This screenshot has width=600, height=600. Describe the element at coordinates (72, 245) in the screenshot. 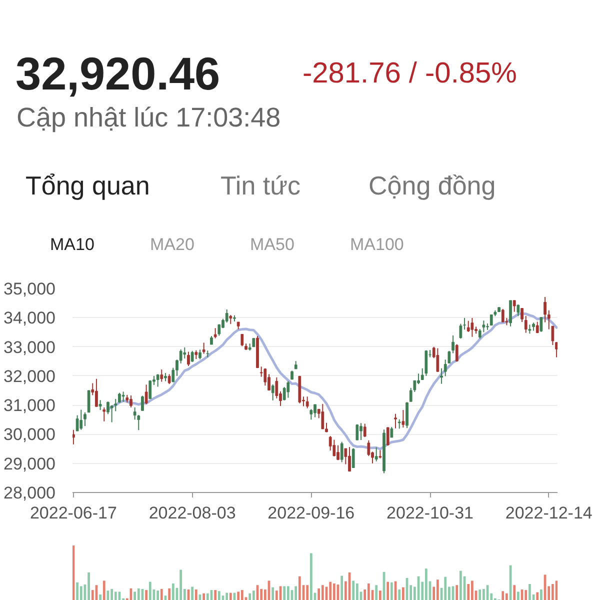

I see `text: MA10` at that location.